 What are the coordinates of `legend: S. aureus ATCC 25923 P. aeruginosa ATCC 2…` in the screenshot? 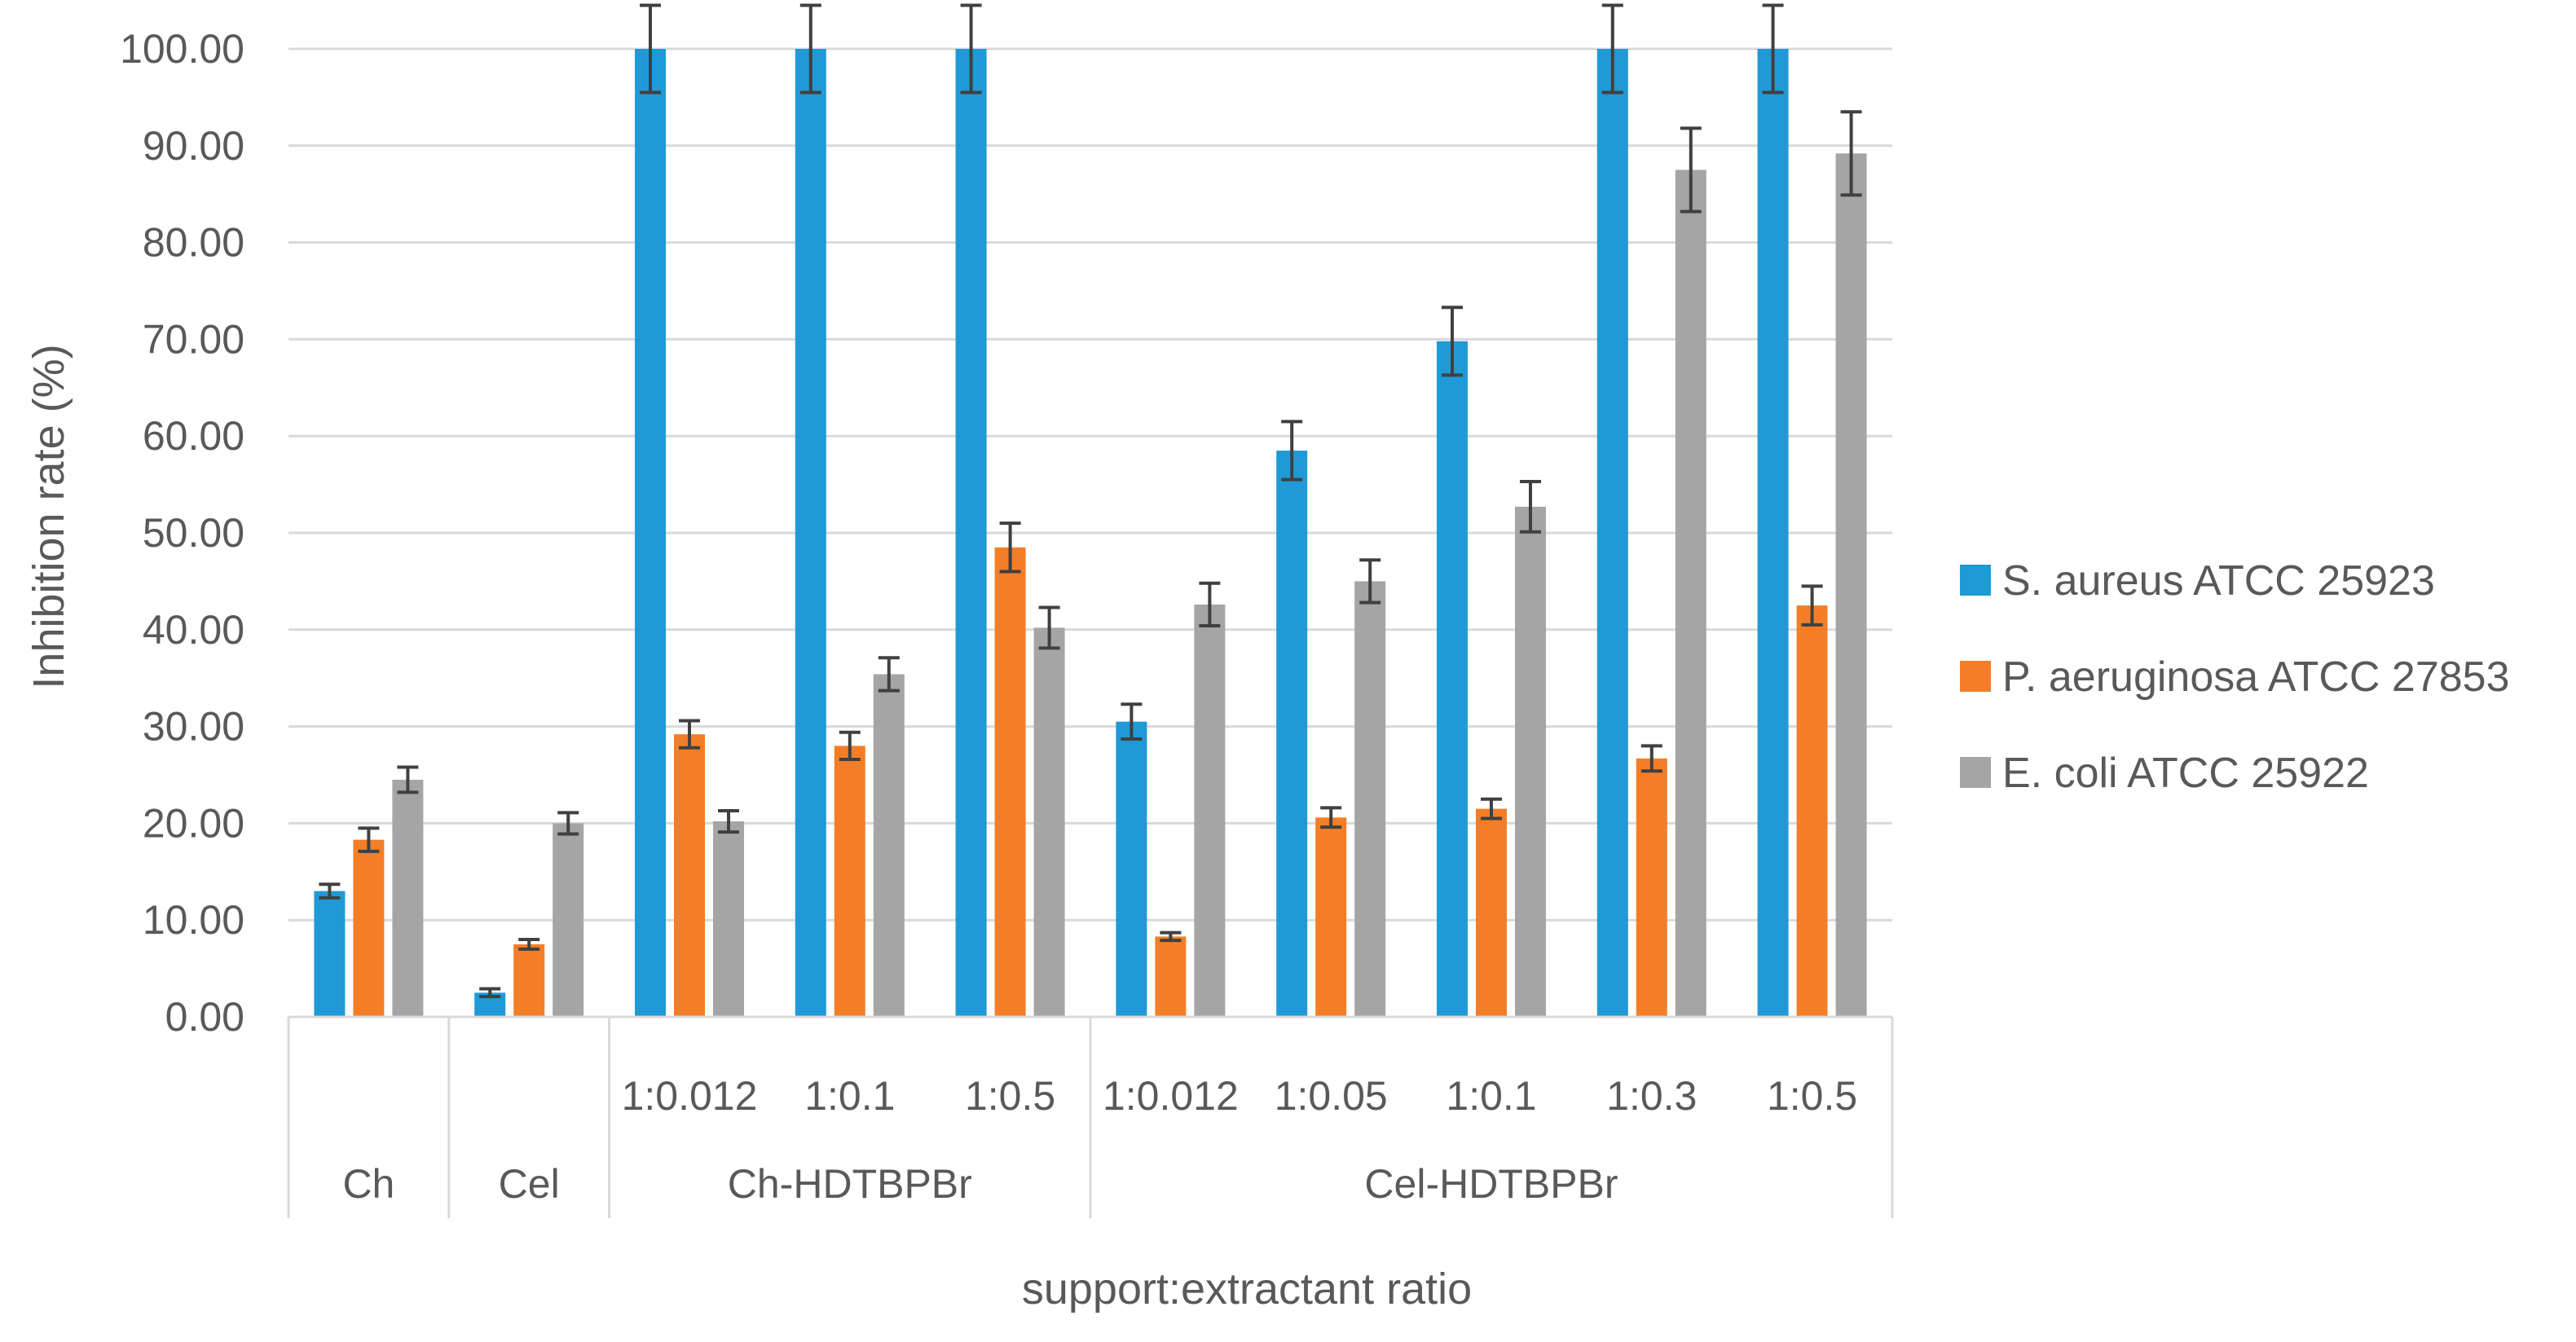 It's located at (2235, 677).